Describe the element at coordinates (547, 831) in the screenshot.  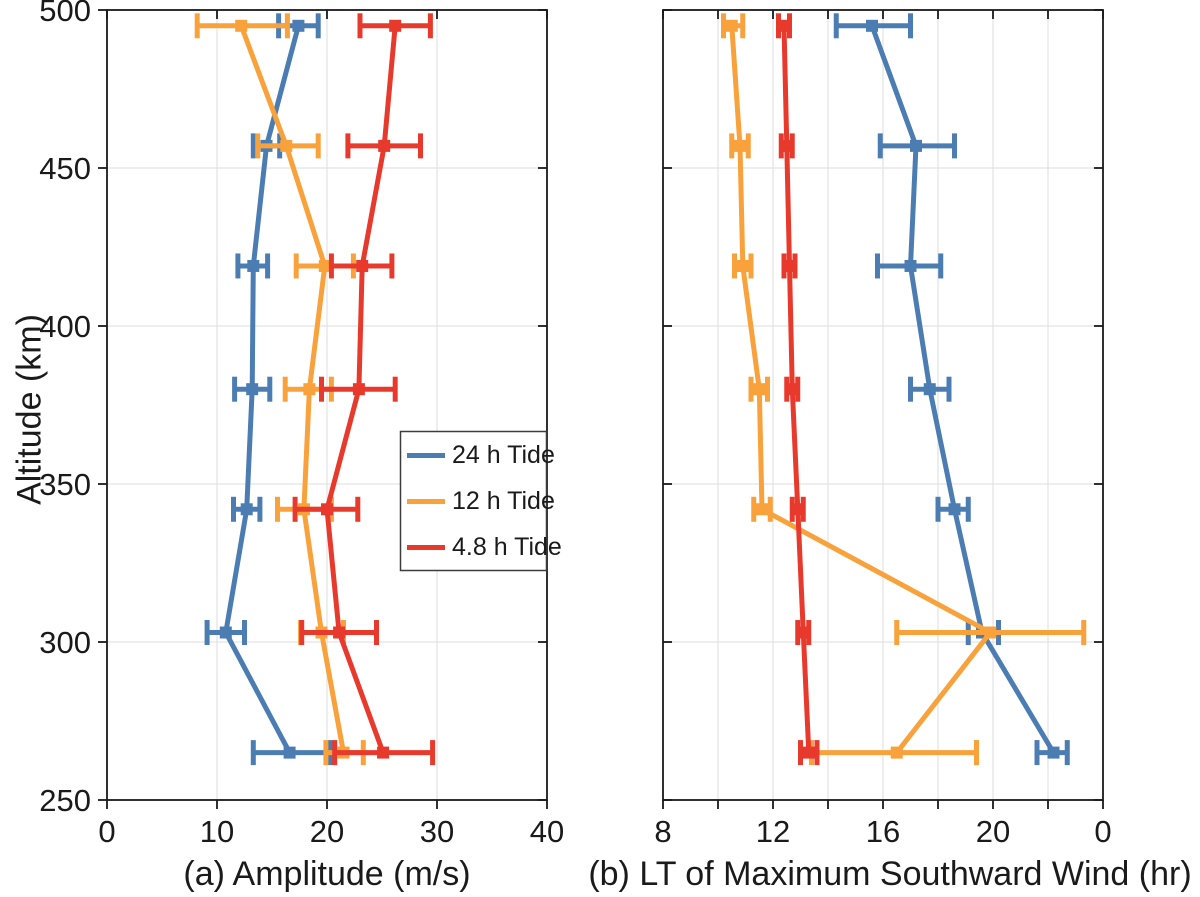
I see `x-tick-label: 40` at that location.